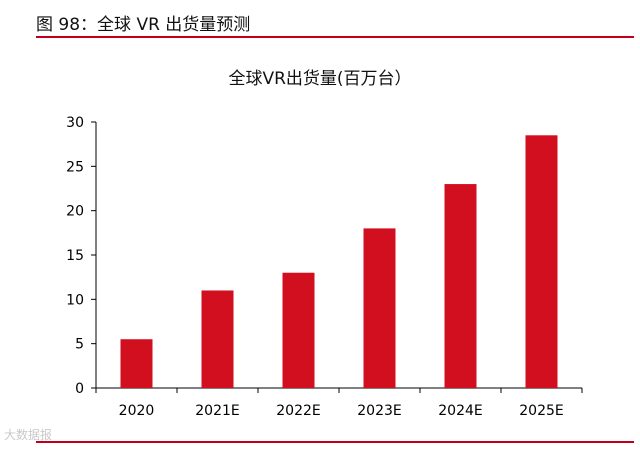 The height and width of the screenshot is (450, 640). Describe the element at coordinates (335, 21) in the screenshot. I see `figure-header: 图 98：全球 VR 出货量预测` at that location.